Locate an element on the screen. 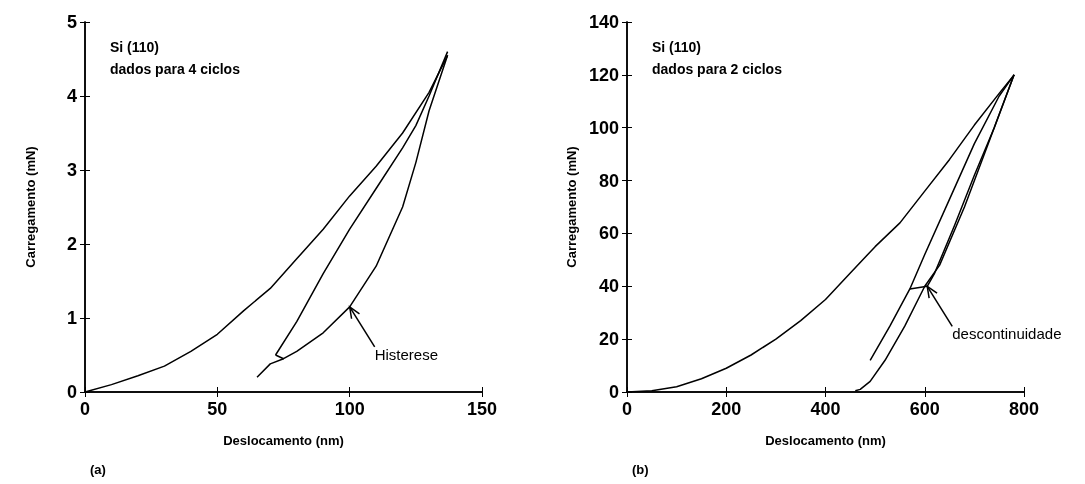 This screenshot has height=484, width=1085. y-tick-label: 1 is located at coordinates (71, 318).